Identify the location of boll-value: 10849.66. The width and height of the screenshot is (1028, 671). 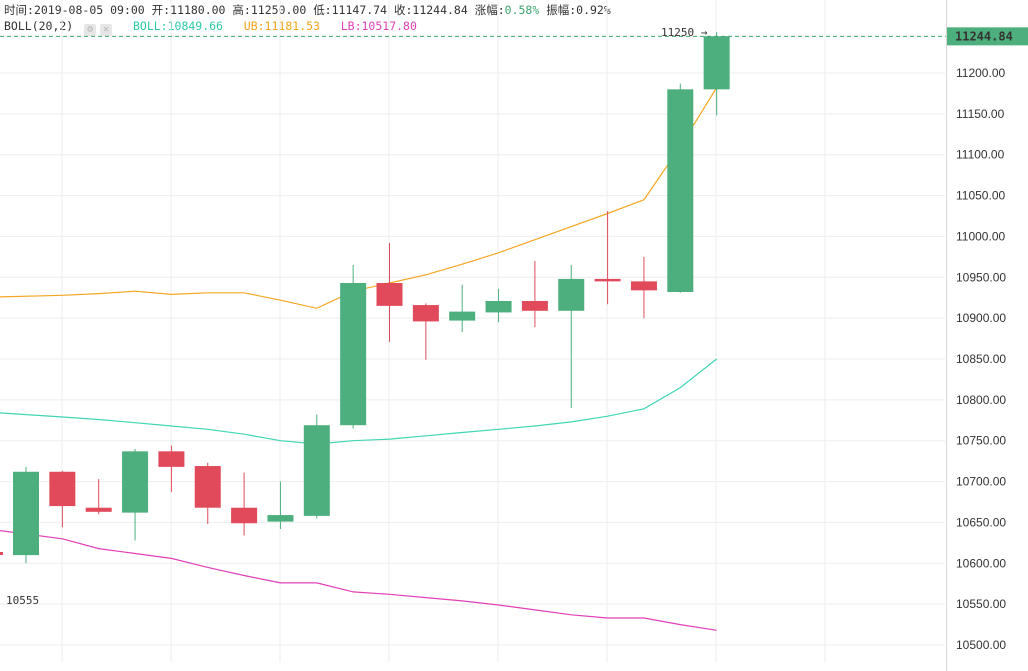
(195, 26).